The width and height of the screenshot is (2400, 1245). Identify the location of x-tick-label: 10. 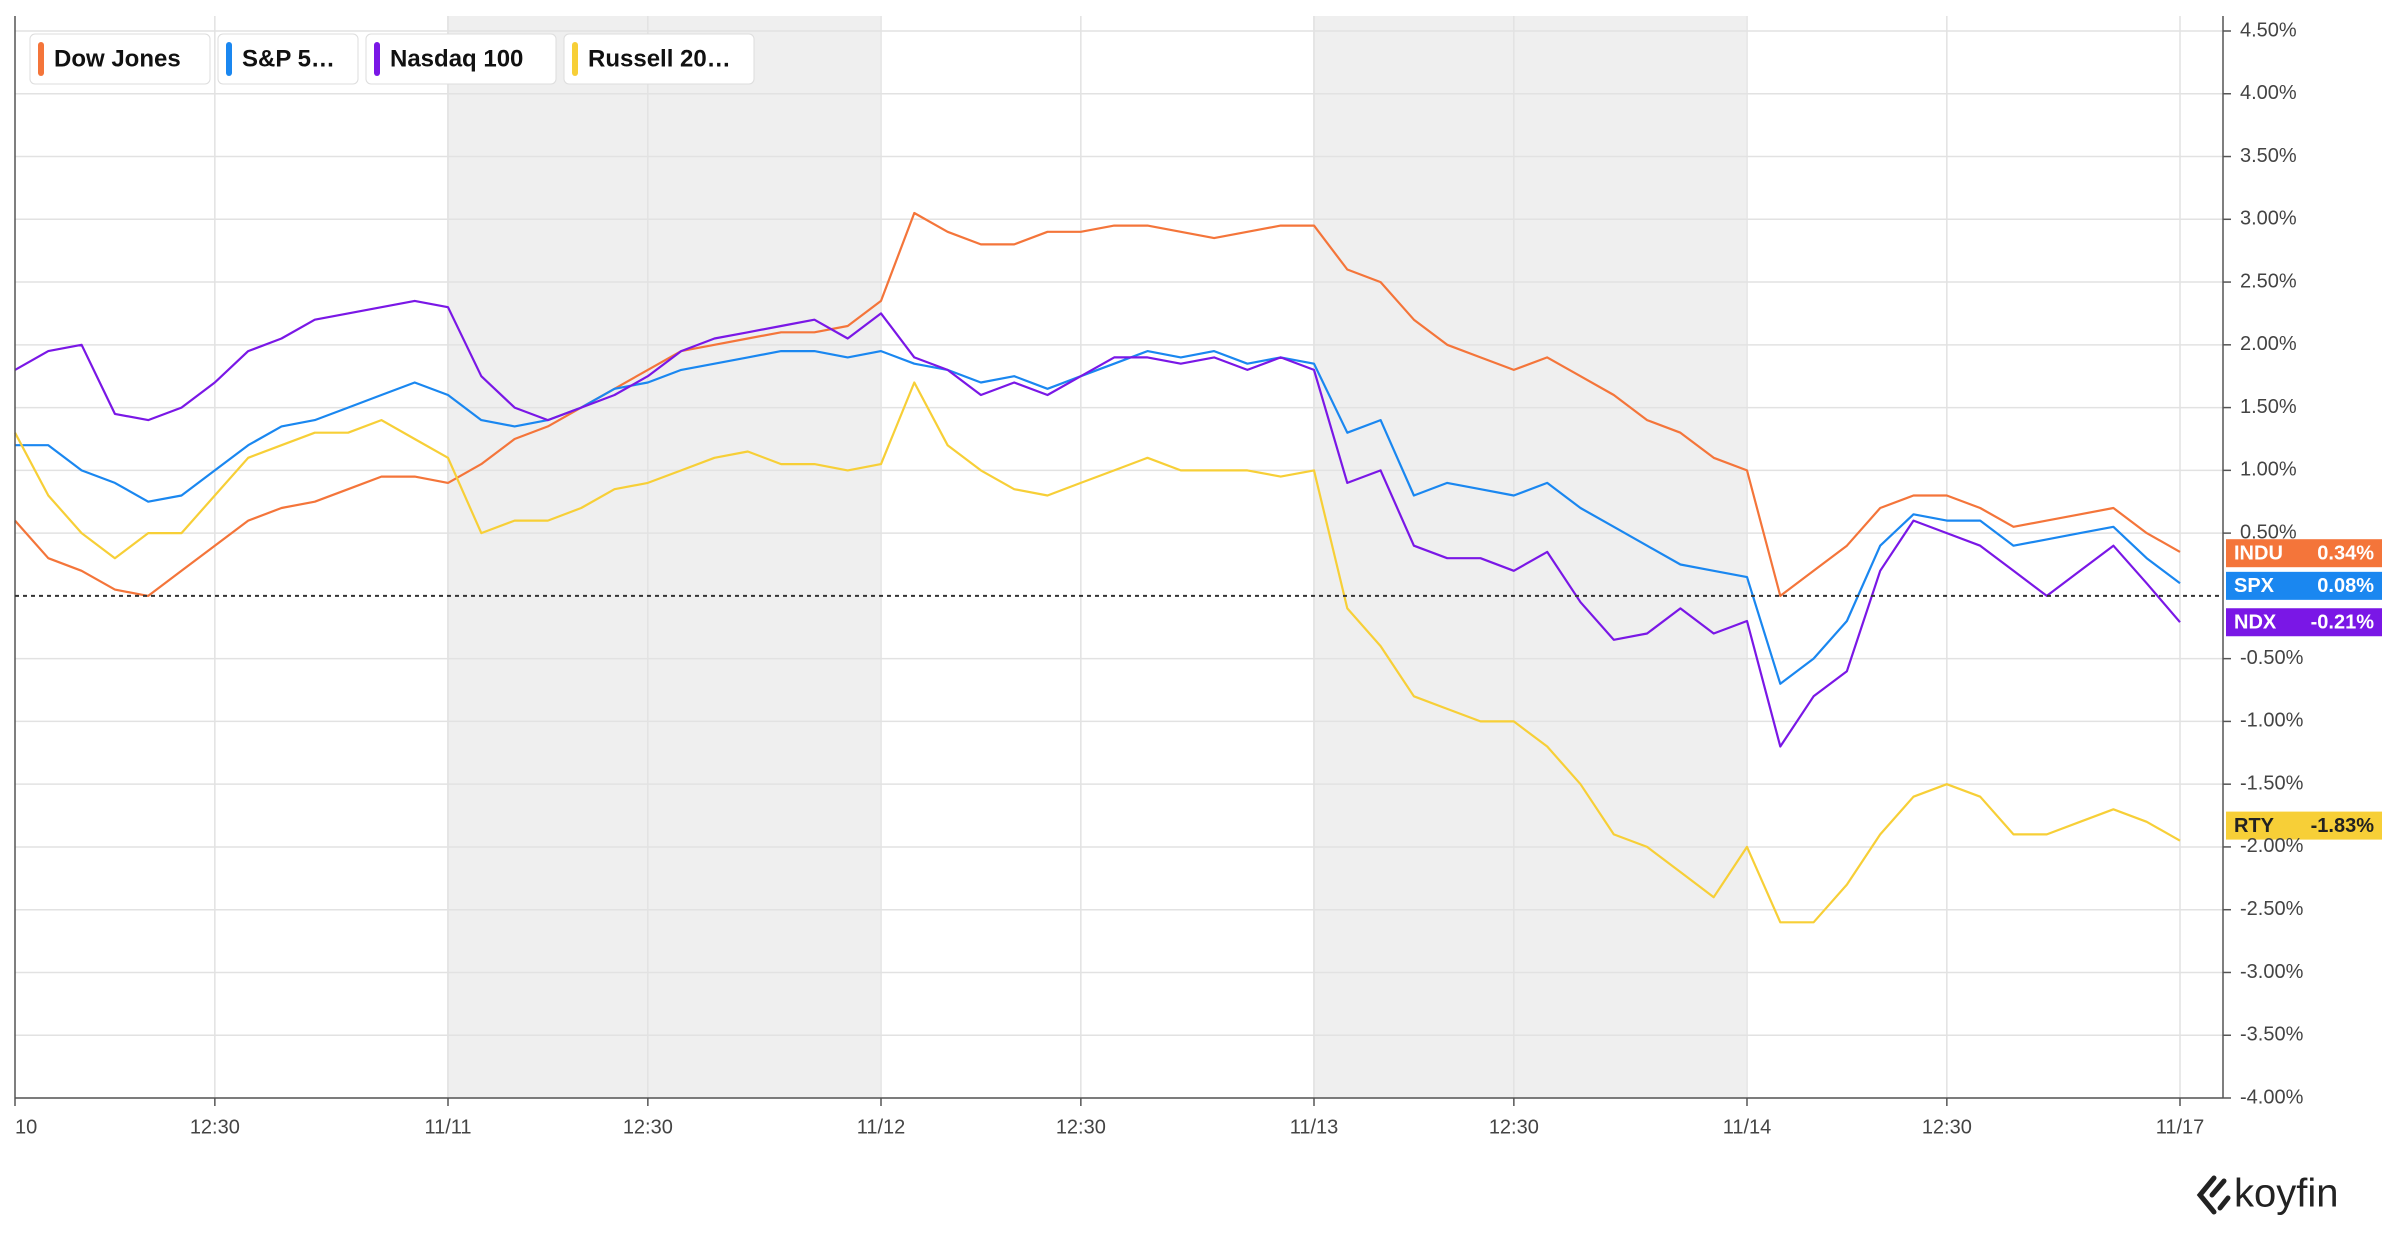
(26, 1127).